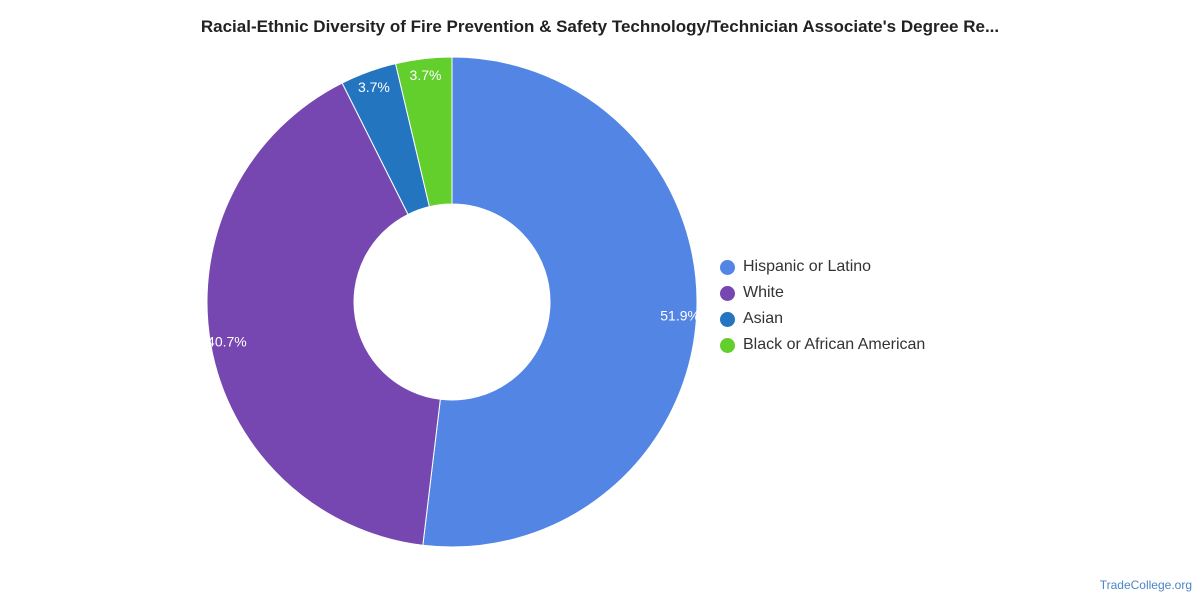 The height and width of the screenshot is (600, 1200). Describe the element at coordinates (1145, 585) in the screenshot. I see `watermark-link: TradeCollege.org` at that location.